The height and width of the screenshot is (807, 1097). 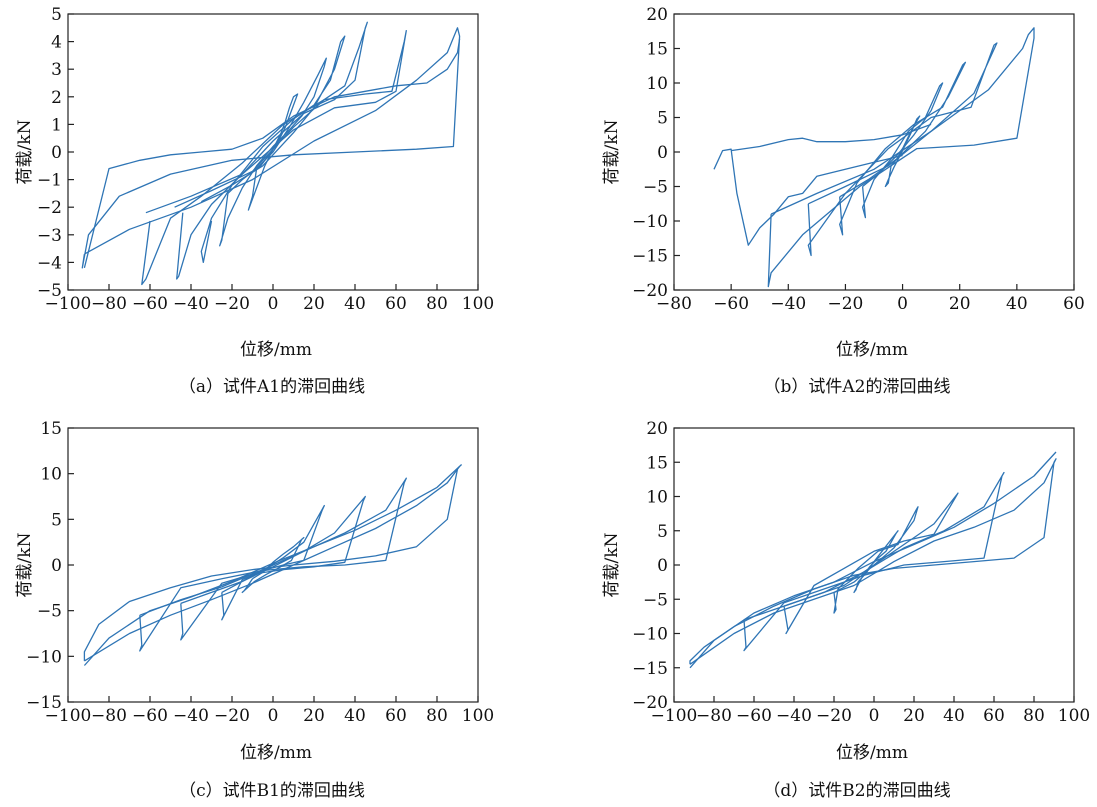 What do you see at coordinates (872, 753) in the screenshot?
I see `panel-d-xlabel: 位移/mm` at bounding box center [872, 753].